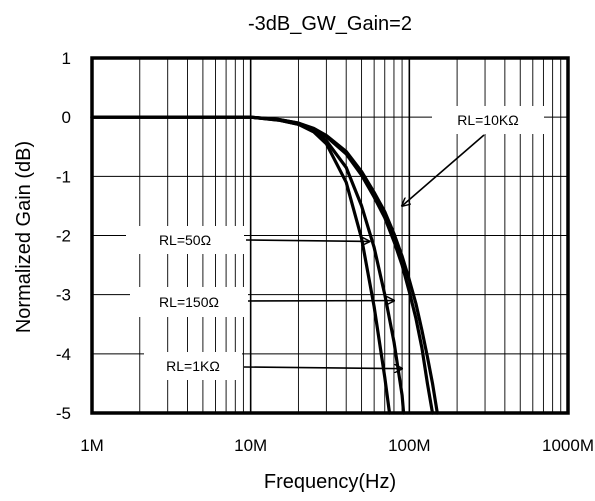 This screenshot has height=501, width=595. I want to click on annotation-label: RL=10KΩ, so click(487, 120).